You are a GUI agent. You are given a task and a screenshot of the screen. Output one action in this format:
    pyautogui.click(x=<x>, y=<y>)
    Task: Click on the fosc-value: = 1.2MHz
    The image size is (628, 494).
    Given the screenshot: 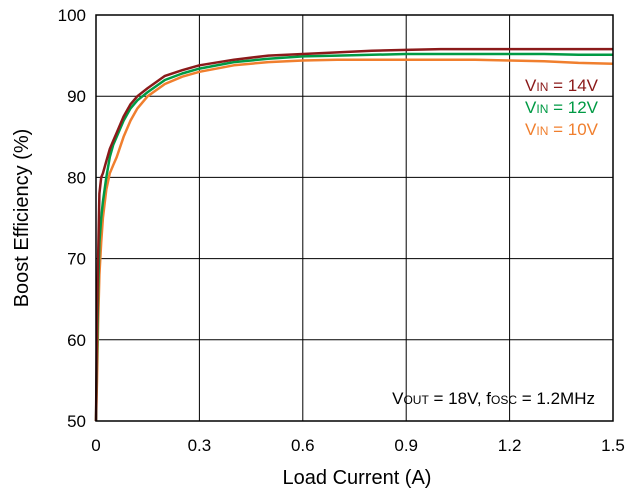 What is the action you would take?
    pyautogui.click(x=556, y=398)
    